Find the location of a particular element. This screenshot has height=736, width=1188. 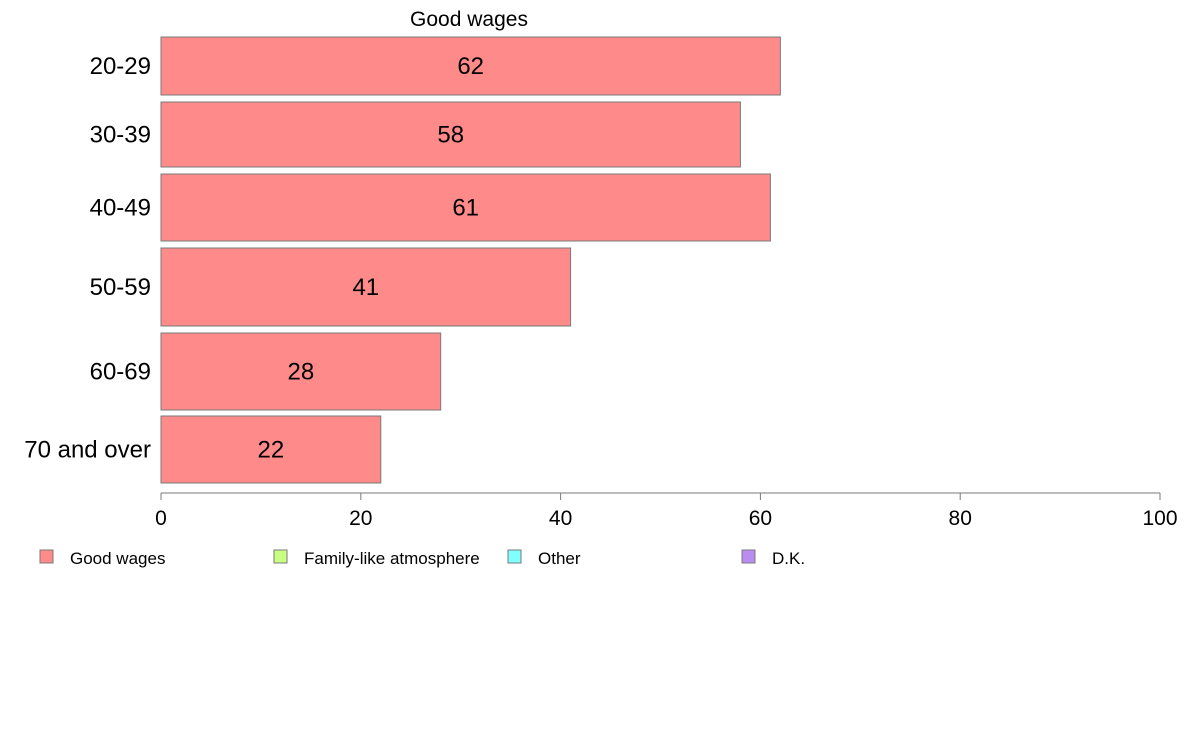

x-tick-label: 40 is located at coordinates (560, 518).